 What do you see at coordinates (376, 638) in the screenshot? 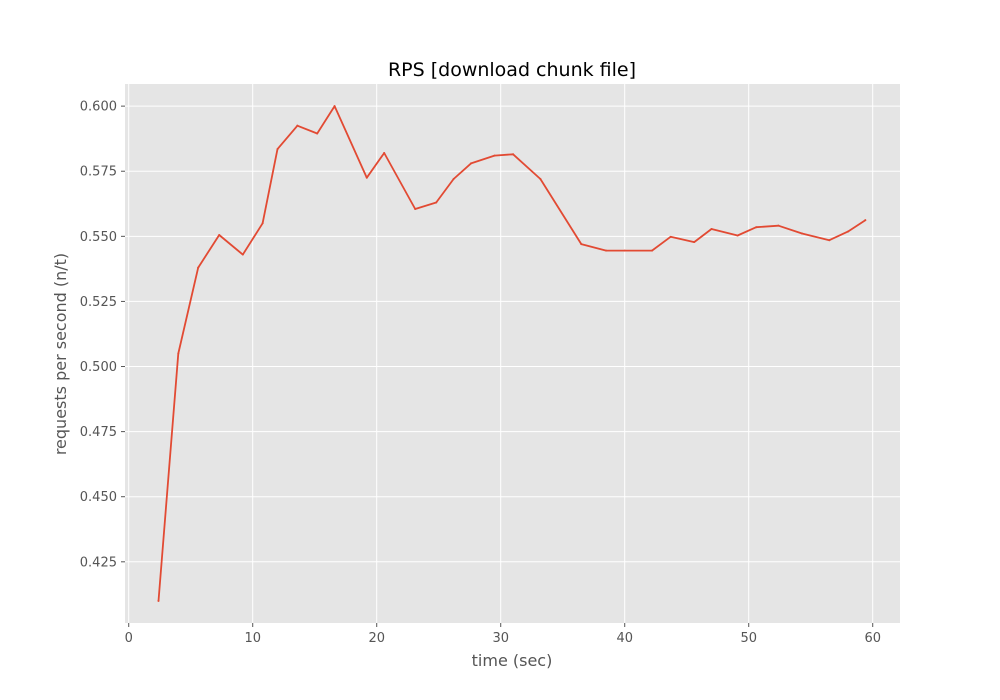
I see `x-tick-label: 20` at bounding box center [376, 638].